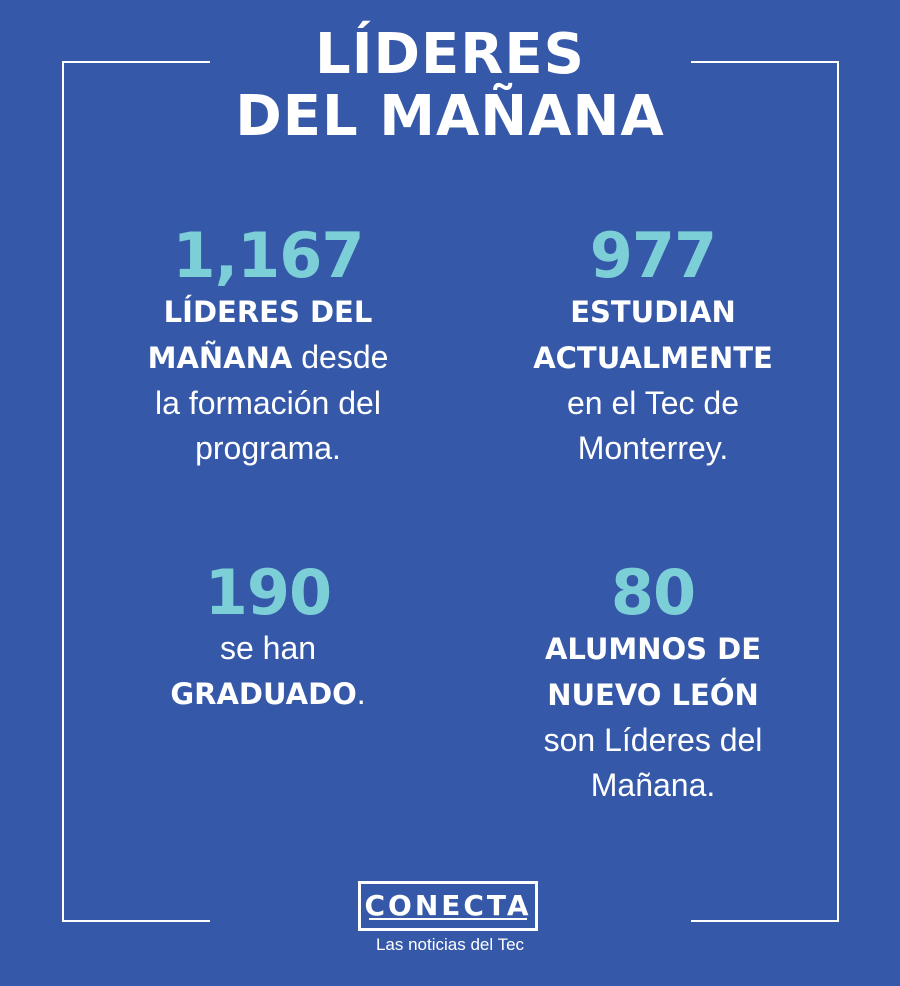  Describe the element at coordinates (268, 592) in the screenshot. I see `stat-number: 190` at that location.